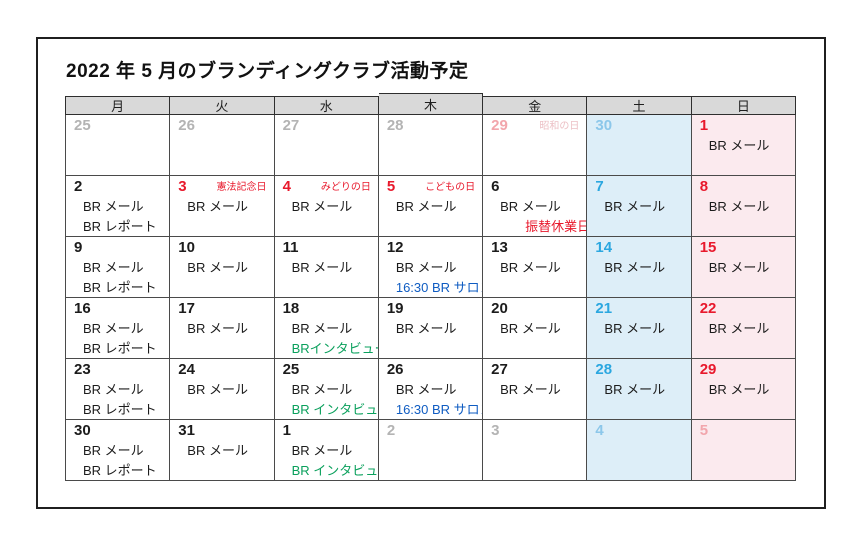 Image resolution: width=862 pixels, height=543 pixels. I want to click on calendar-cell: 4, so click(639, 450).